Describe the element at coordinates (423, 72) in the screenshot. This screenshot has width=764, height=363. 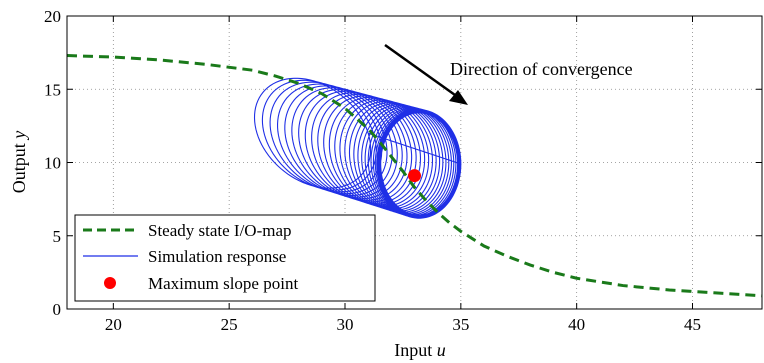
I see `convergence-arrow-shaft` at that location.